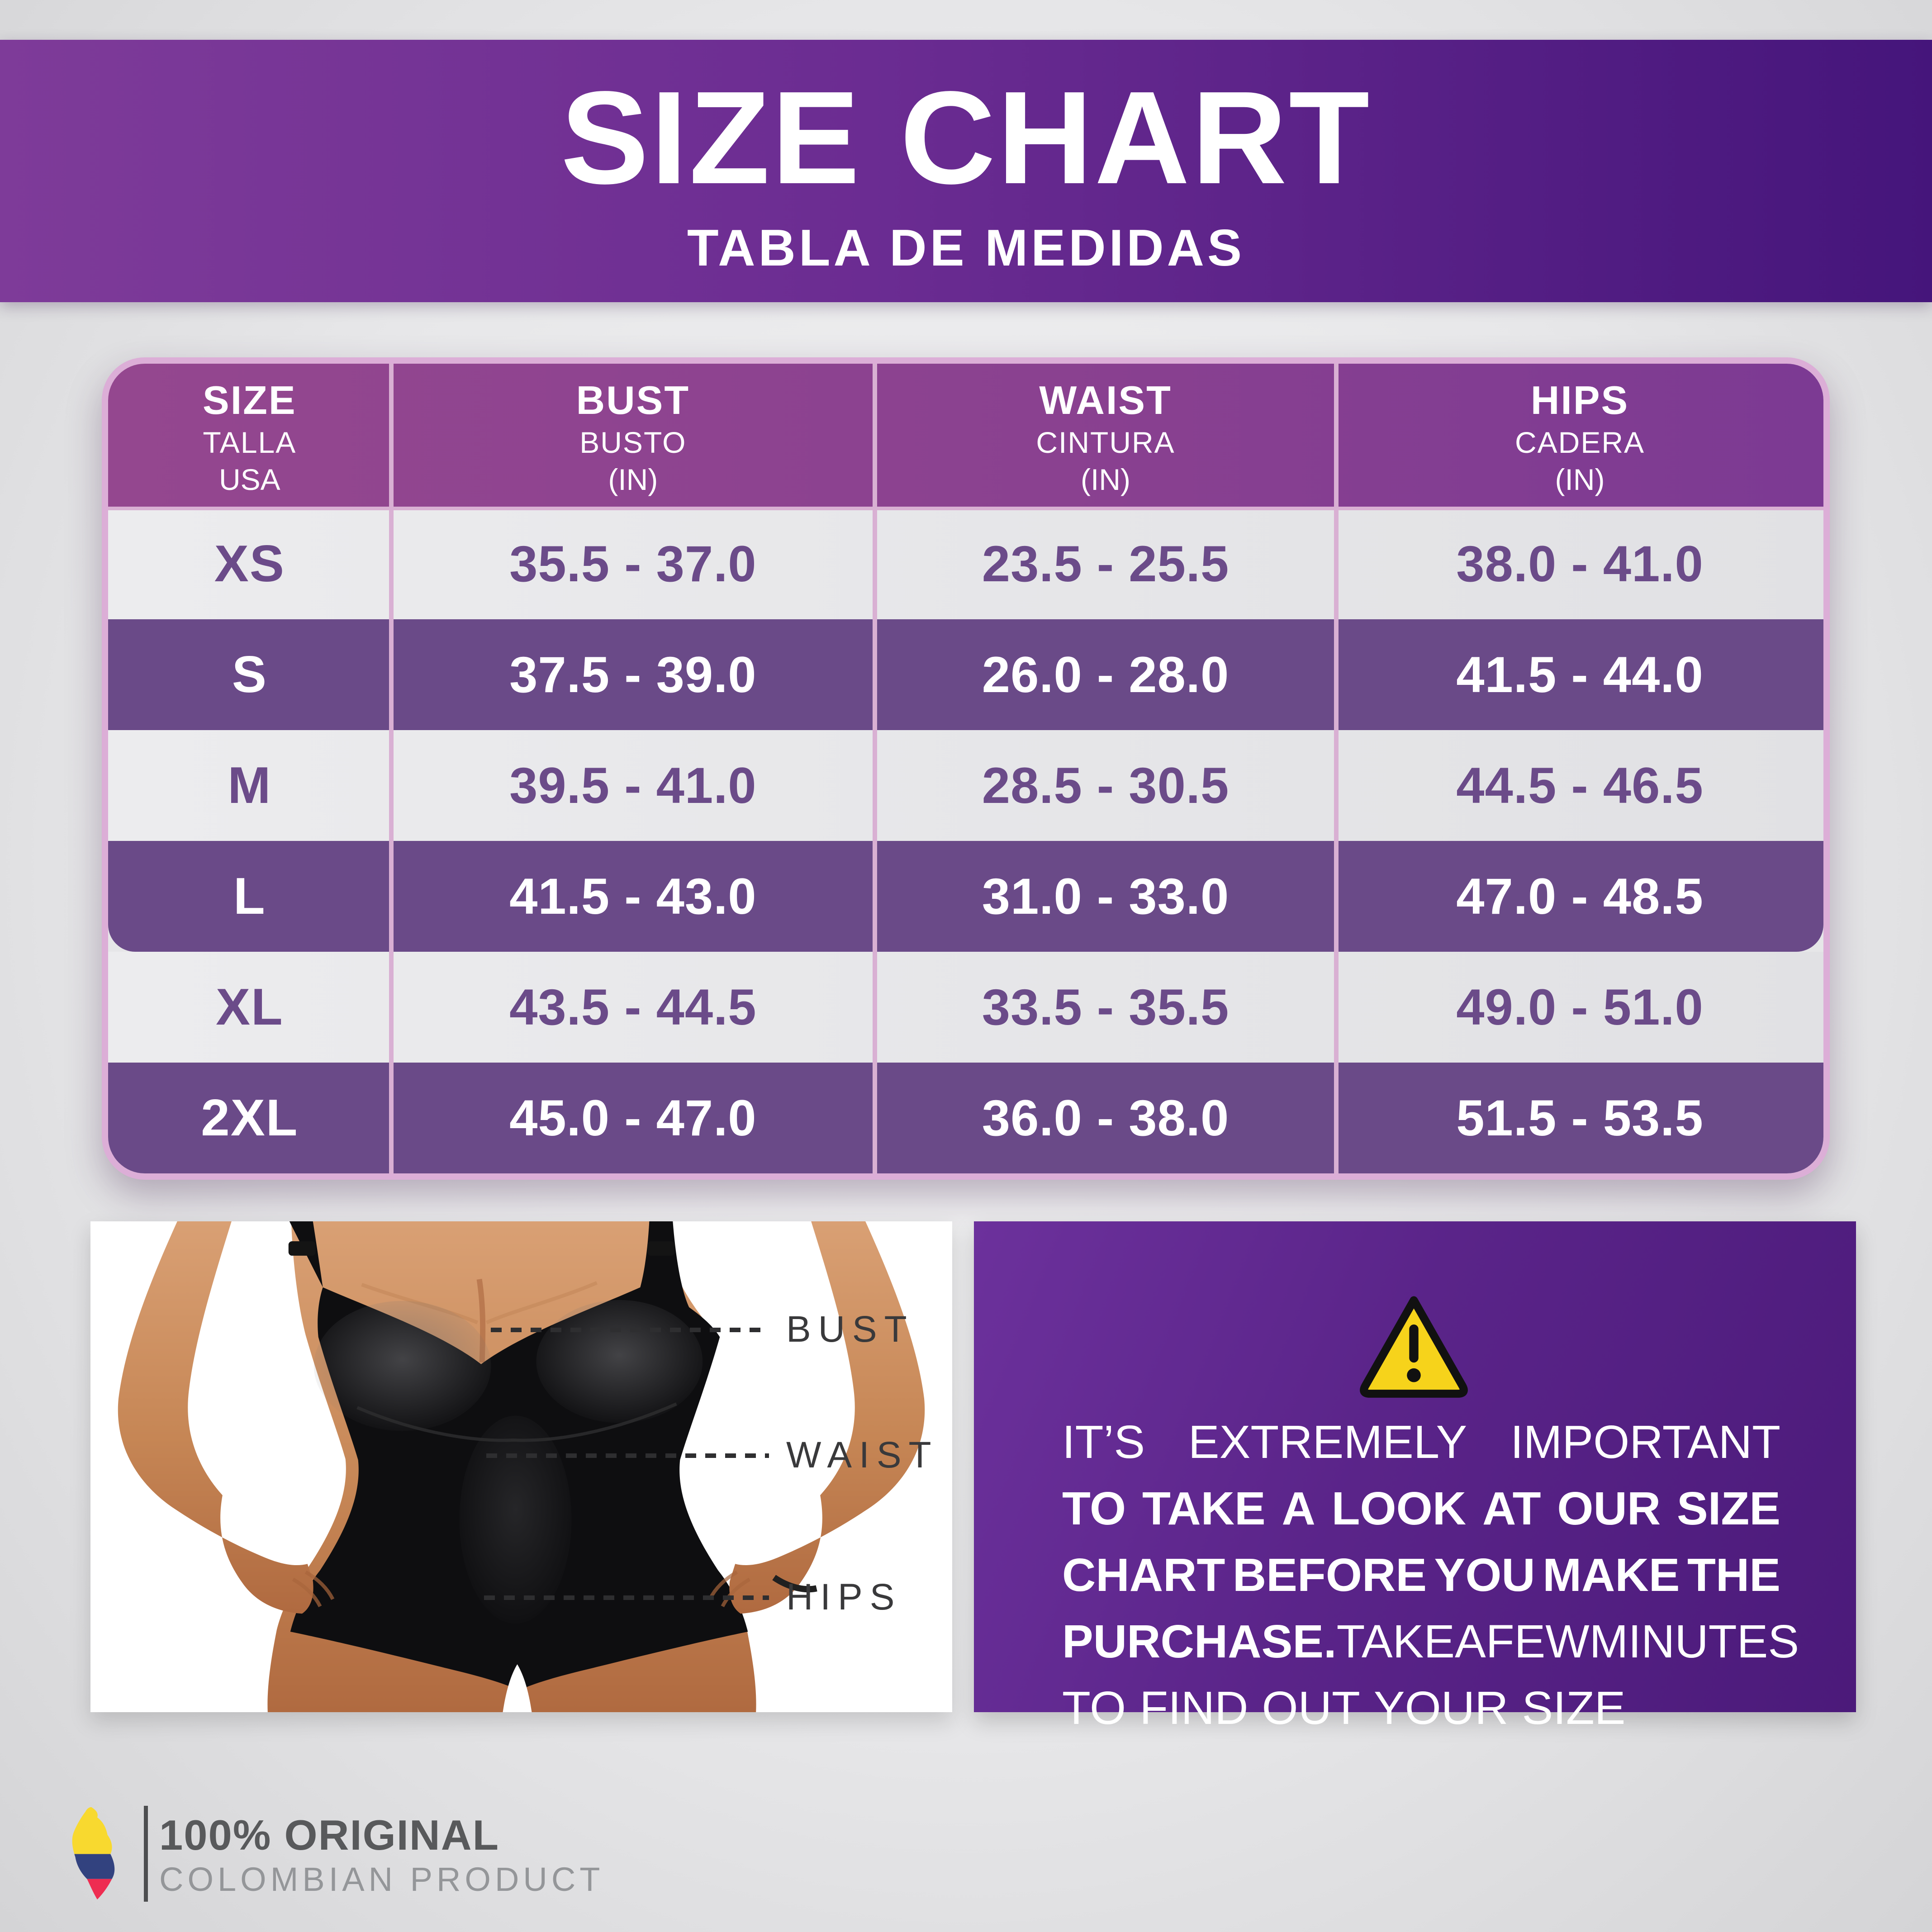  I want to click on table-cell: 35.5 - 37.0, so click(633, 564).